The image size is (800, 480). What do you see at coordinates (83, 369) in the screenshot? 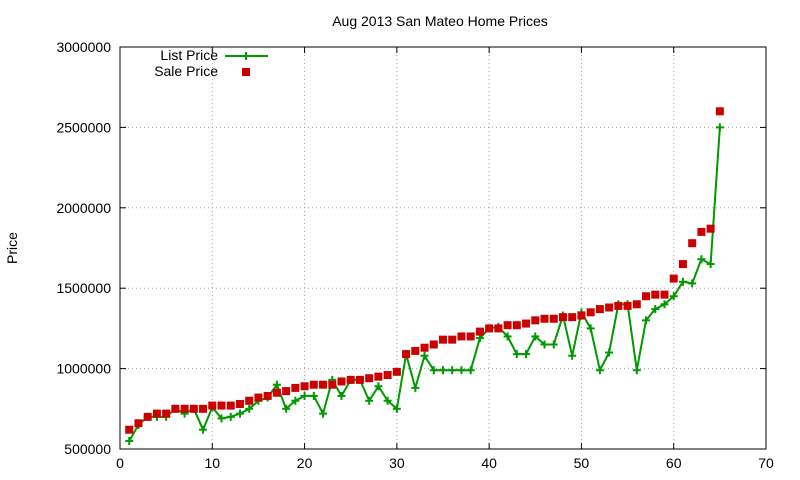
I see `y-tick-label: 1000000` at bounding box center [83, 369].